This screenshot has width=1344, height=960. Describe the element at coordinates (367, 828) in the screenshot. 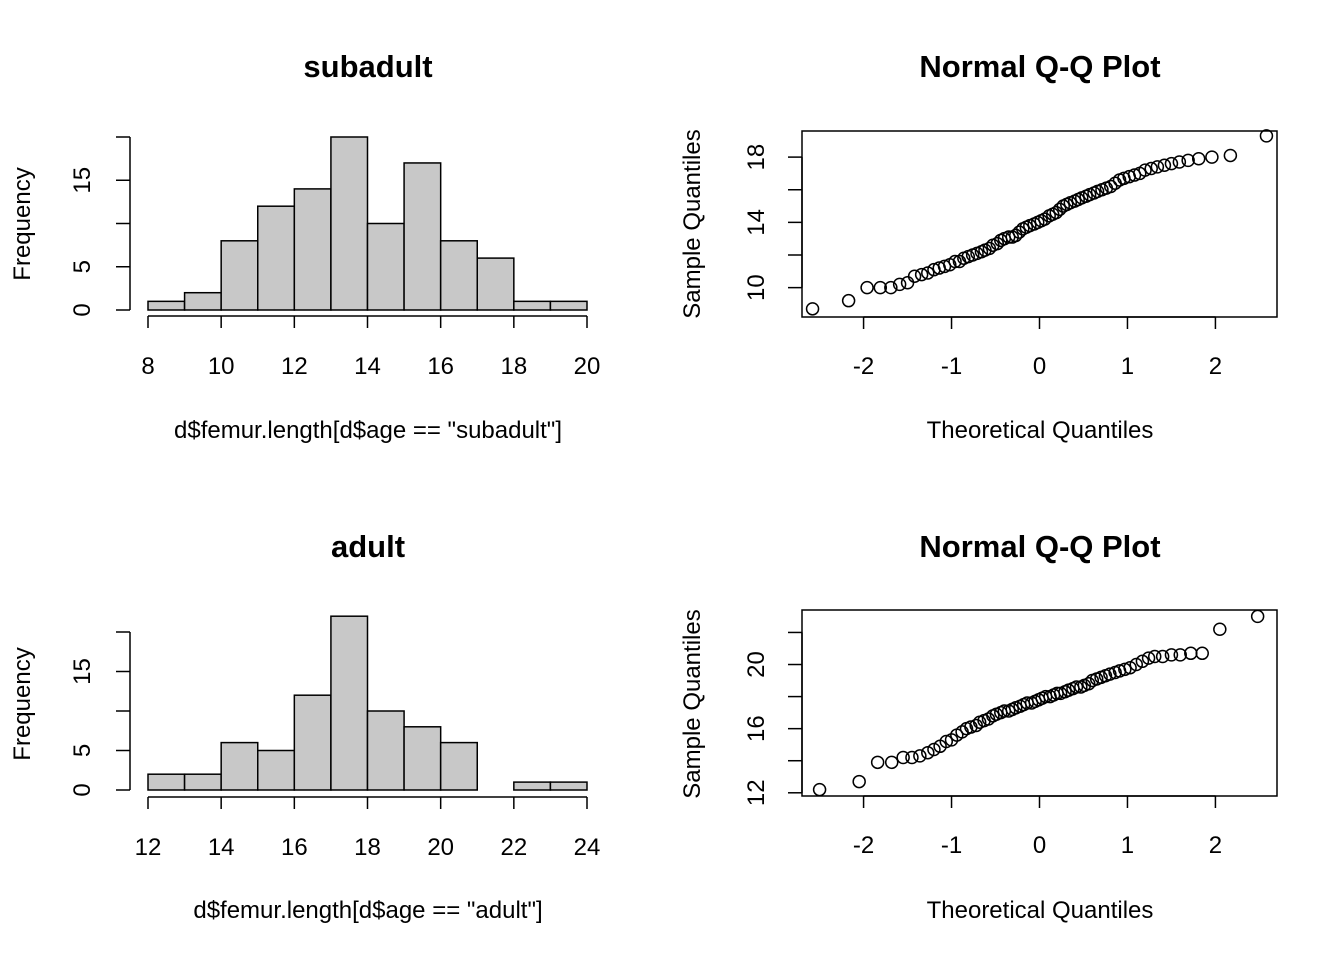

I see `x-axis: 12 14 16 18 20 22 24` at that location.